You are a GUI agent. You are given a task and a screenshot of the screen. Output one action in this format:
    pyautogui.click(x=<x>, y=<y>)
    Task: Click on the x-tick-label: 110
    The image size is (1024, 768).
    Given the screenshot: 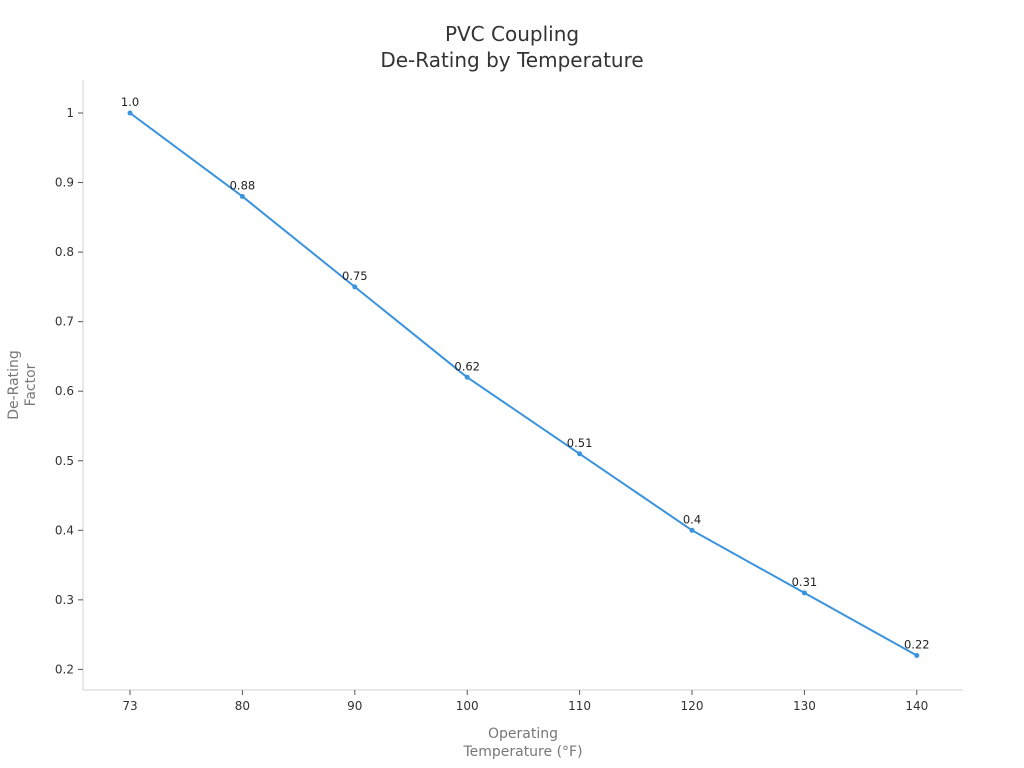 What is the action you would take?
    pyautogui.click(x=579, y=706)
    